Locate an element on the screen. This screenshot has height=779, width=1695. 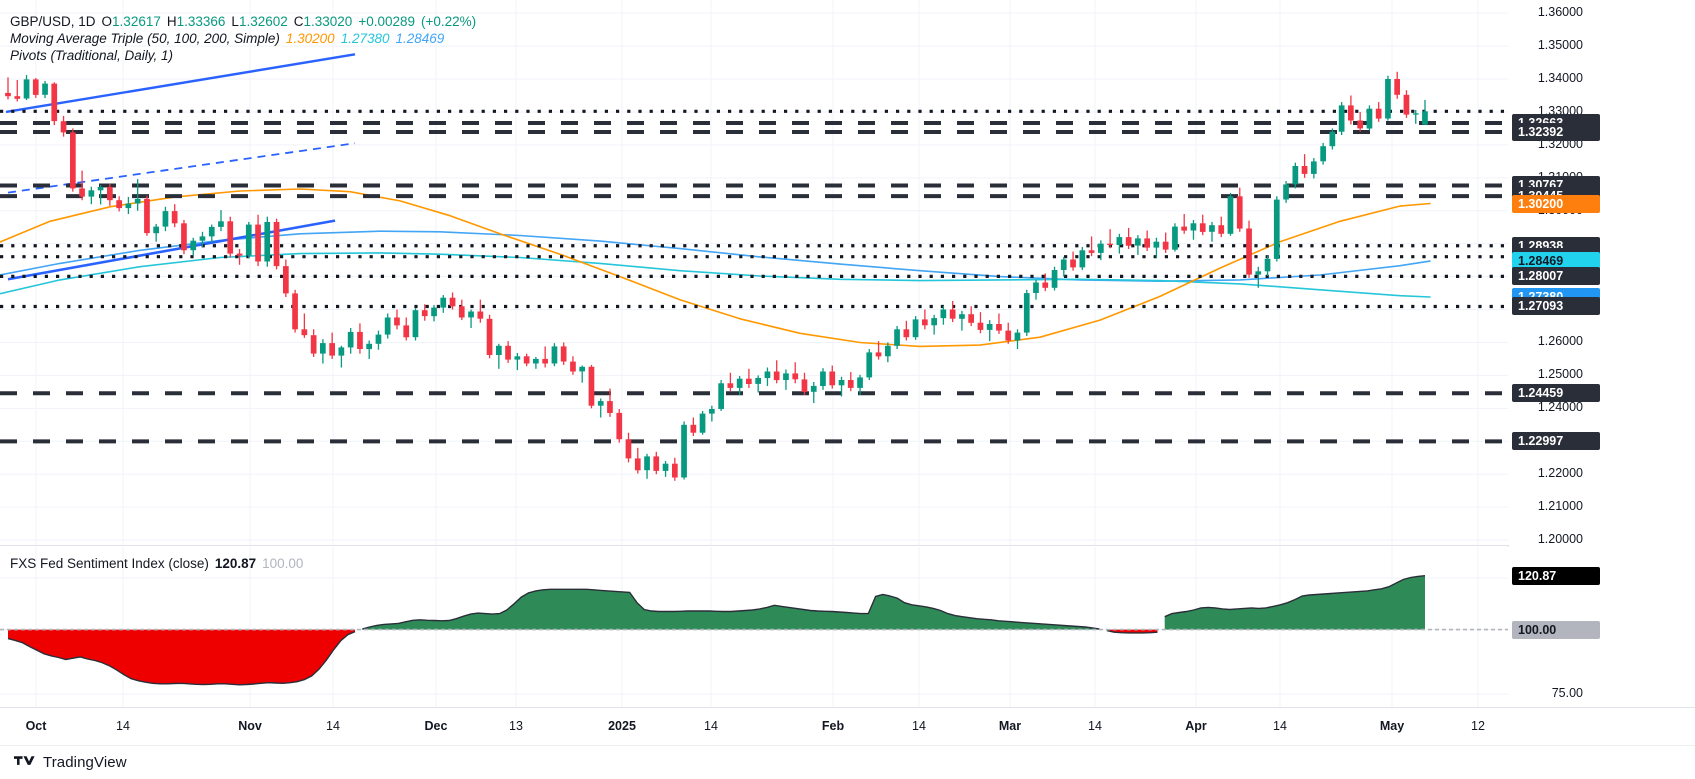
time-tick-label: 12 is located at coordinates (1478, 726).